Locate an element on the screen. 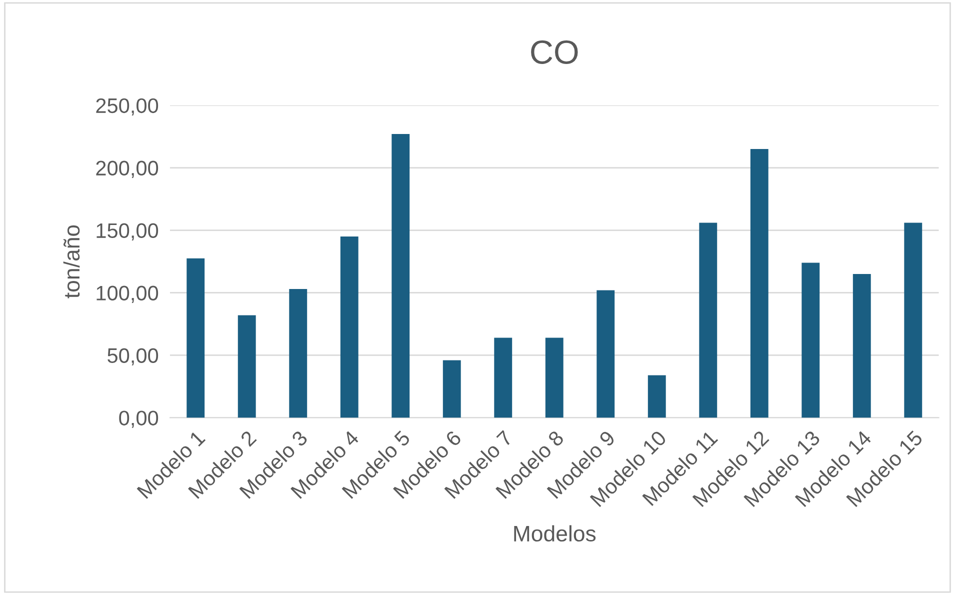  x-axis-title: Modelos is located at coordinates (555, 533).